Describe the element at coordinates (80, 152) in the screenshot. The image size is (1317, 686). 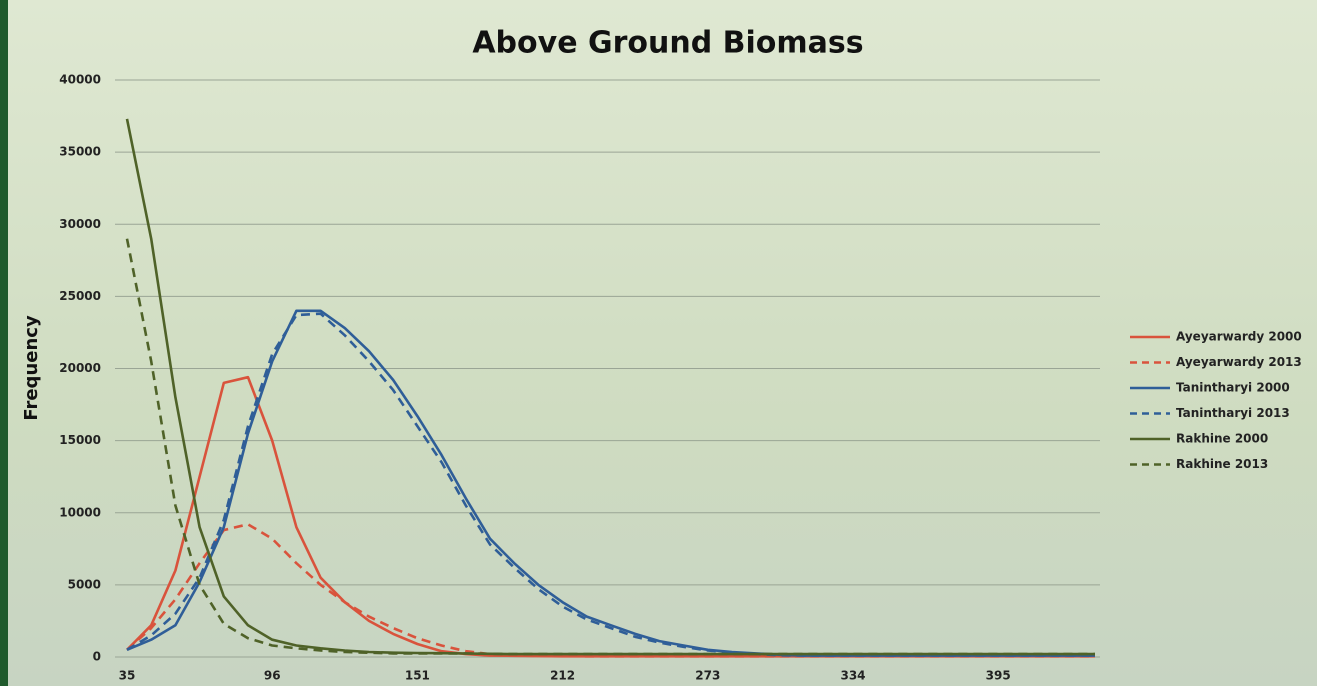
I see `y-tick-label: 35000` at that location.